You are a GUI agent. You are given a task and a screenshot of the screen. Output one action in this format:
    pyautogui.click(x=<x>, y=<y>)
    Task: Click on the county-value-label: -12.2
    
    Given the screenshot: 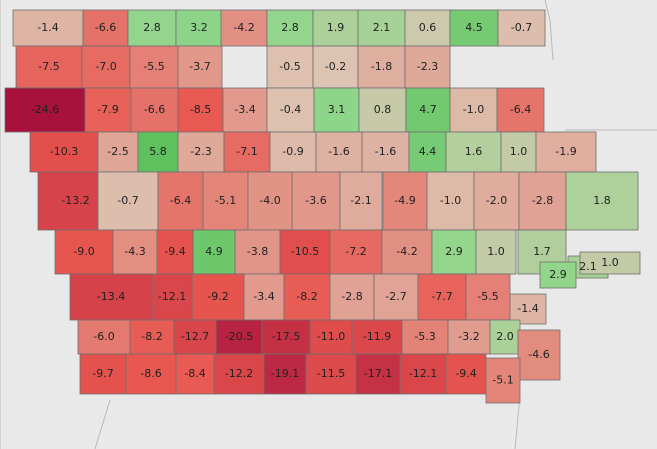 What is the action you would take?
    pyautogui.click(x=239, y=373)
    